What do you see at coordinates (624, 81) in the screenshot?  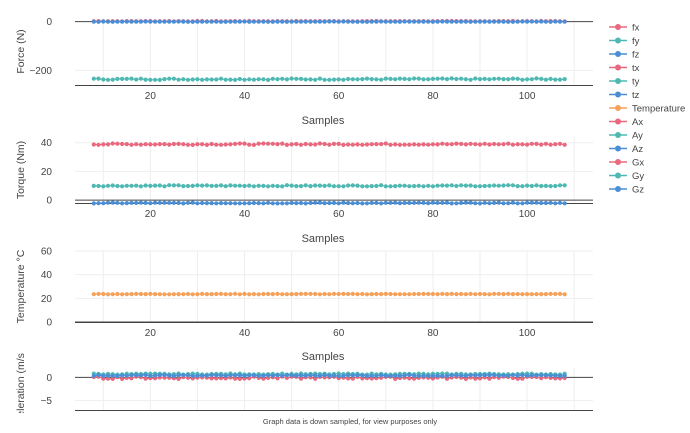 I see `legend-item-ty: ty` at bounding box center [624, 81].